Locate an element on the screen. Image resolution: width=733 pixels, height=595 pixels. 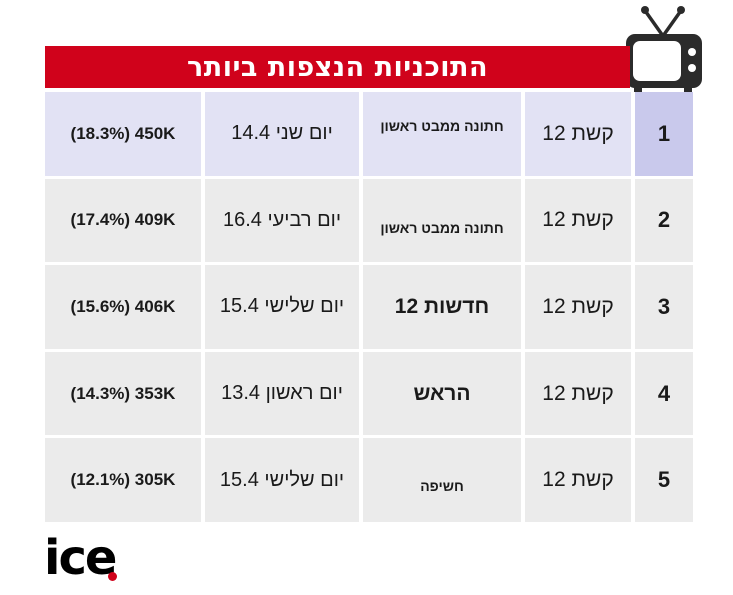
day-cell: יום רביעי 16.4 is located at coordinates (282, 220).